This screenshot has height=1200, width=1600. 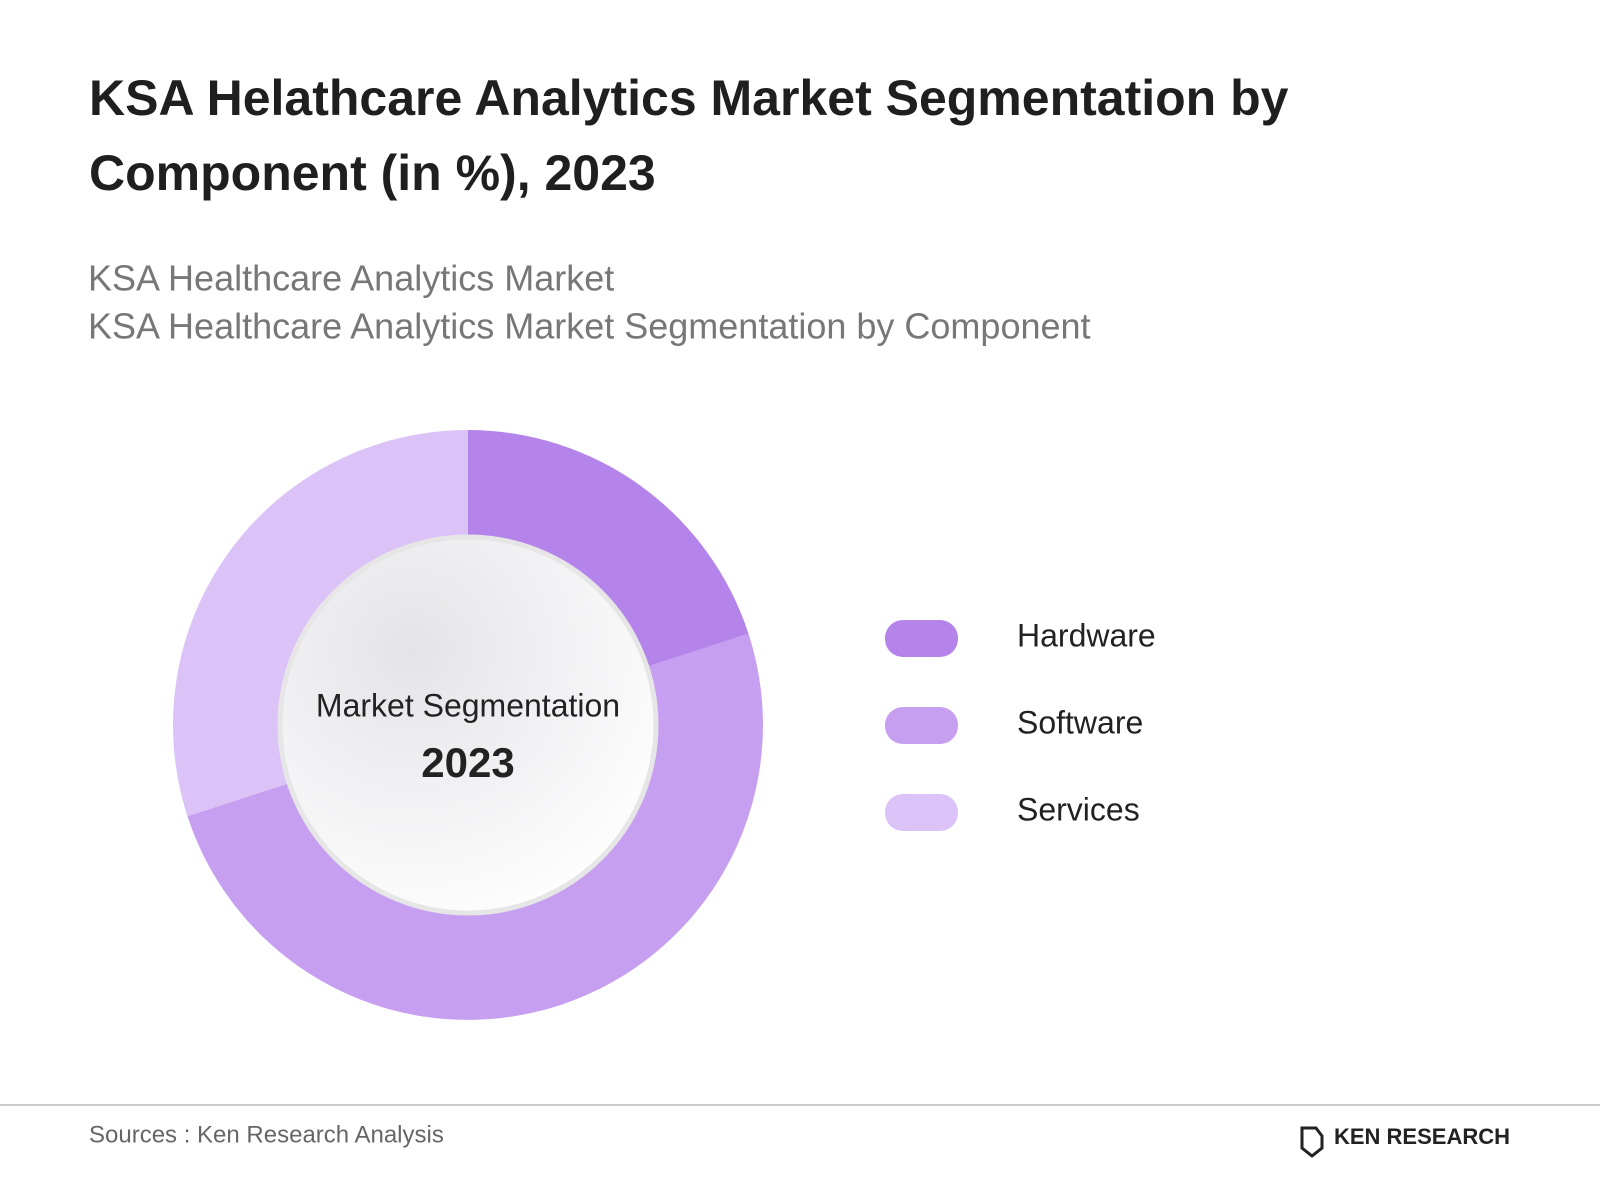 What do you see at coordinates (1078, 809) in the screenshot?
I see `legend-label: Services` at bounding box center [1078, 809].